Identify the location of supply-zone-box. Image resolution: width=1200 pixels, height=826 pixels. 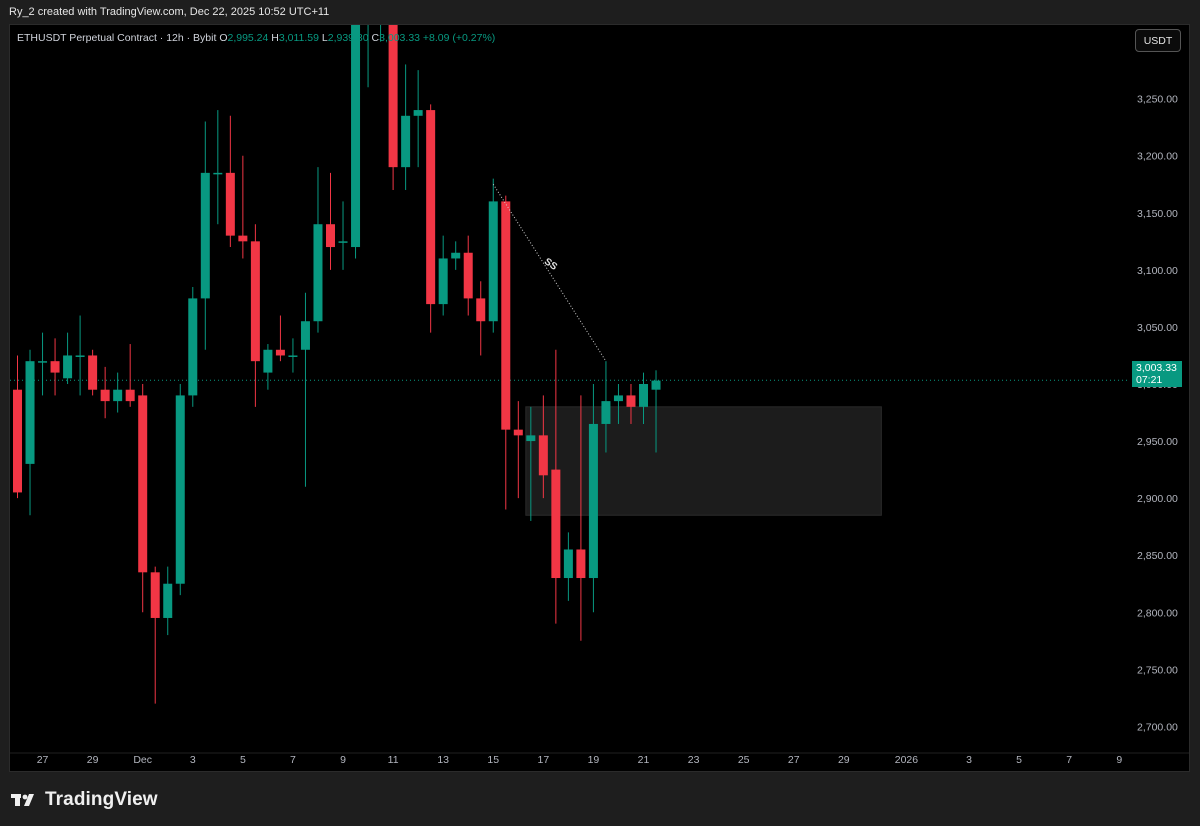
(703, 461).